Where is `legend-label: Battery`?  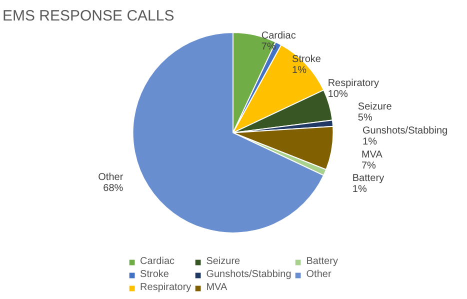 legend-label: Battery is located at coordinates (322, 261).